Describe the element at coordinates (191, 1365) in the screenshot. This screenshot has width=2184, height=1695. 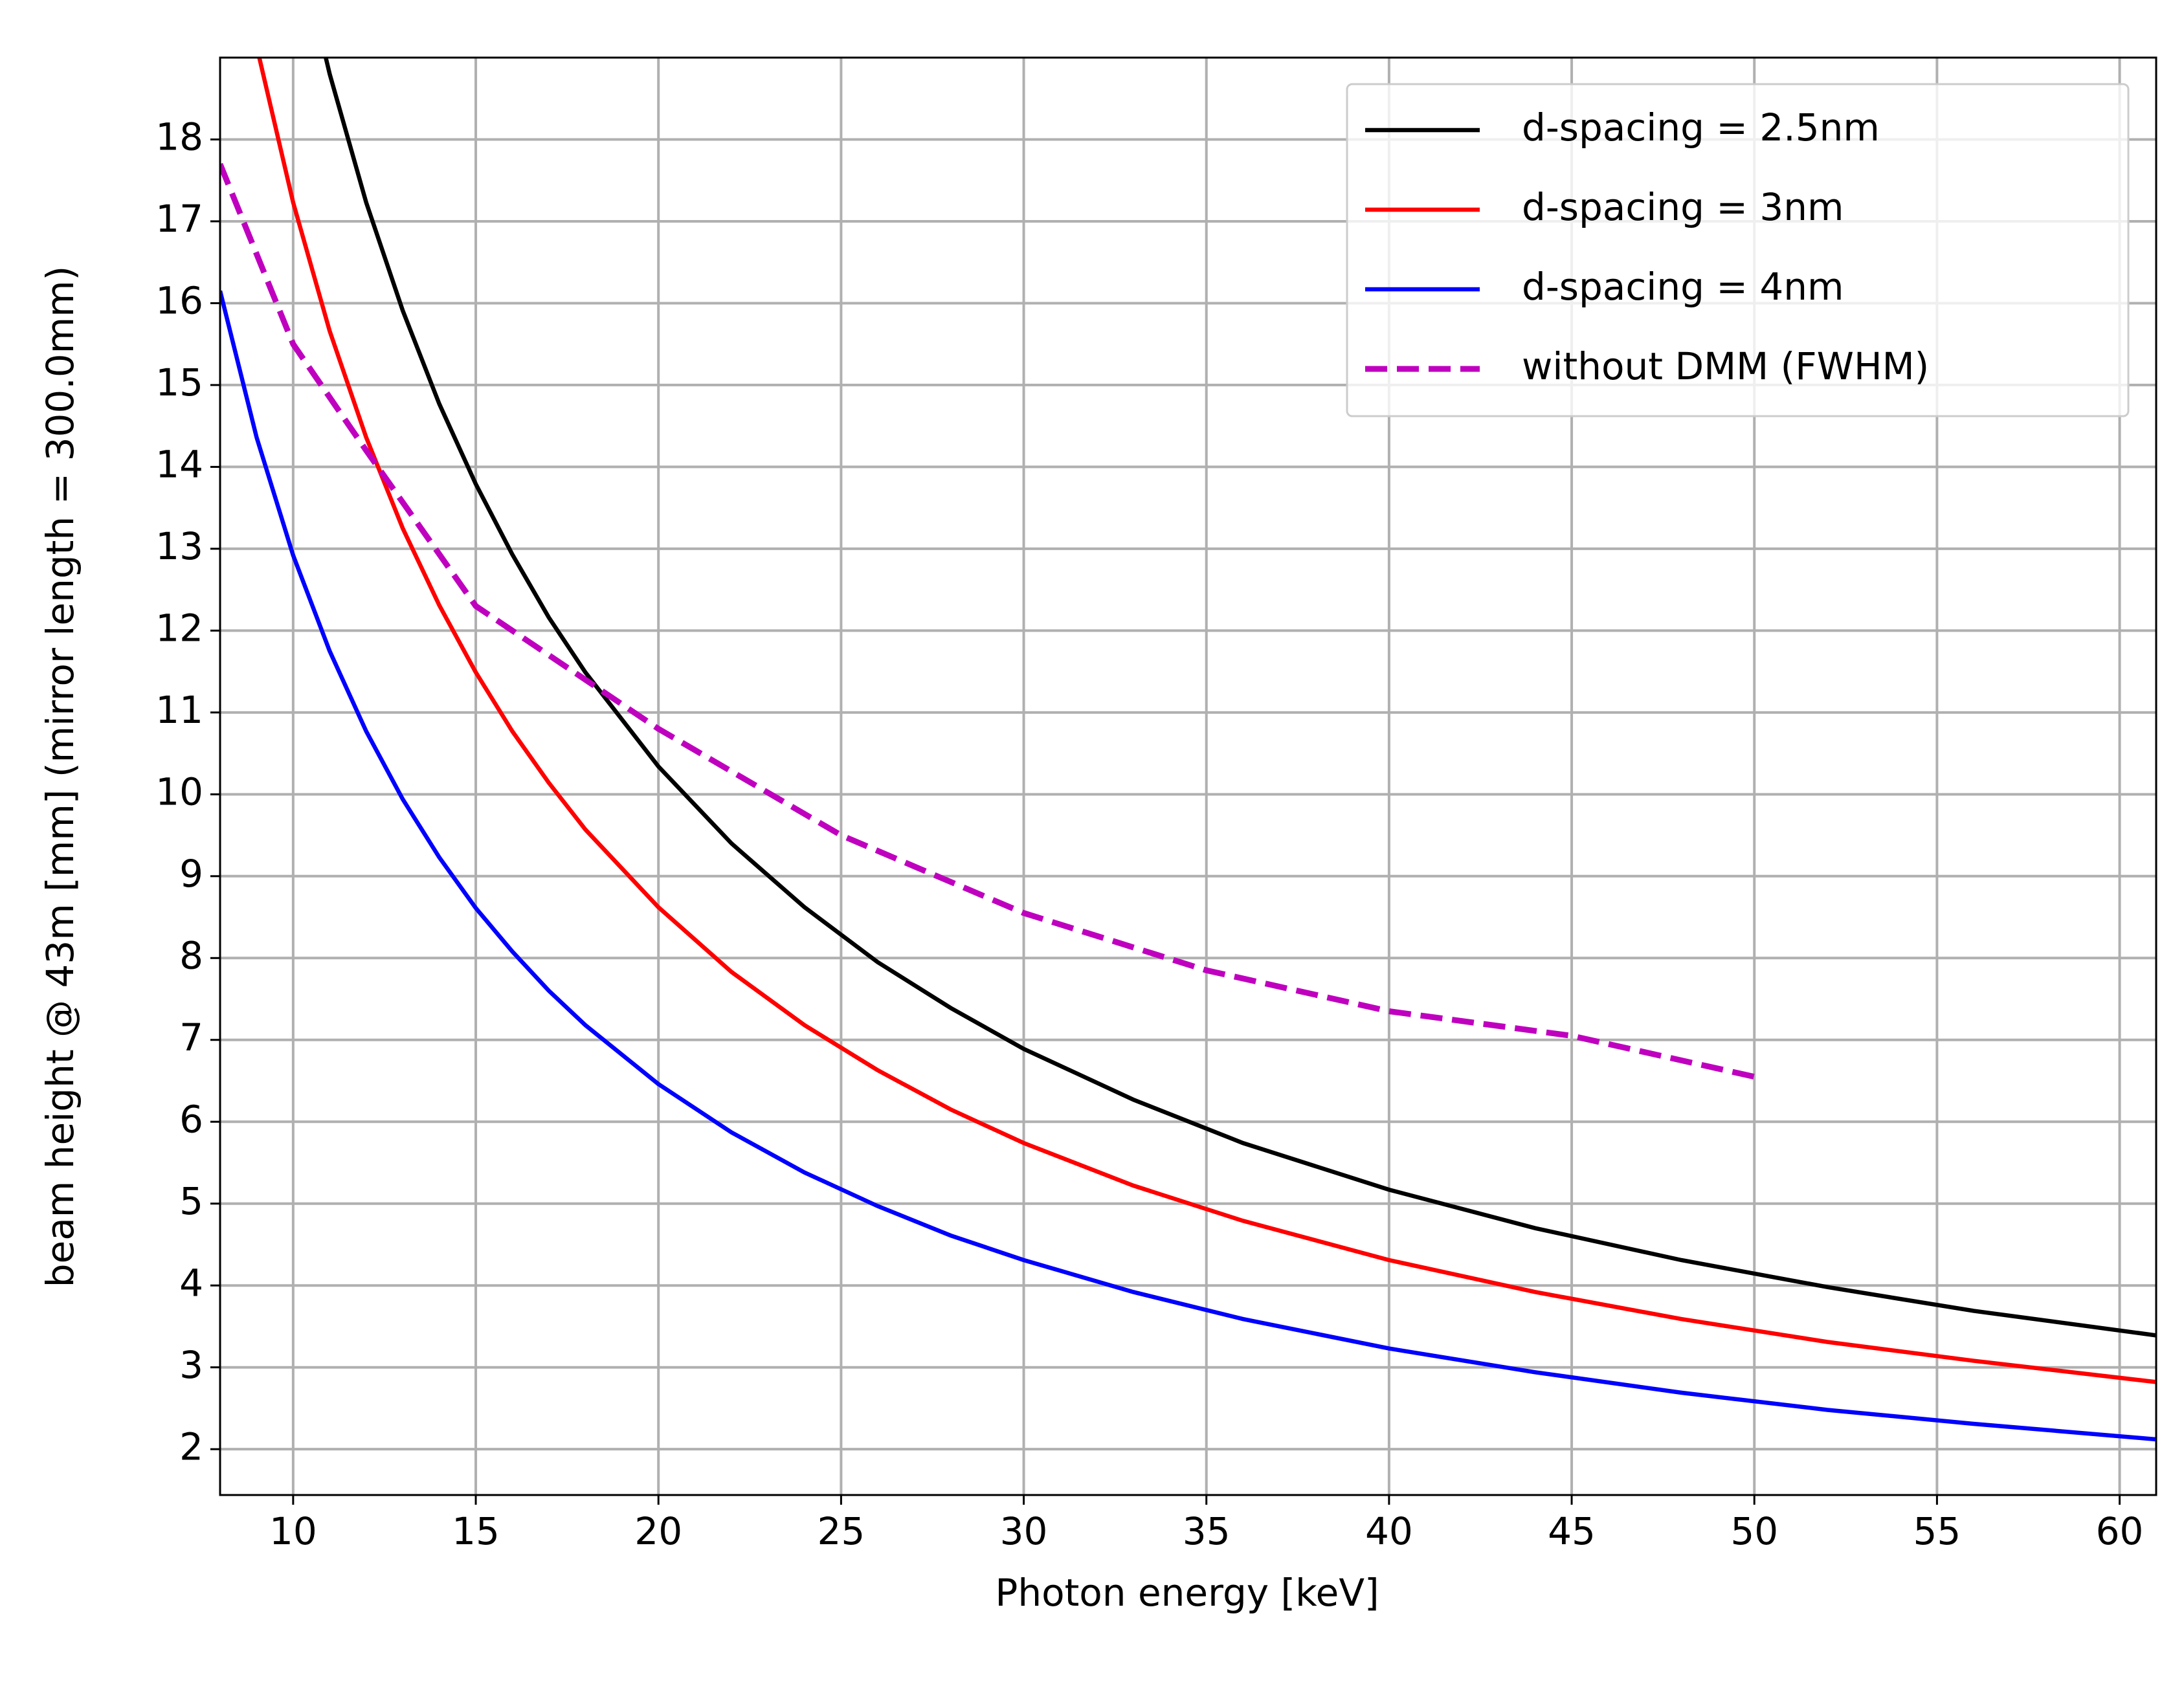
I see `y-tick-label: 3` at that location.